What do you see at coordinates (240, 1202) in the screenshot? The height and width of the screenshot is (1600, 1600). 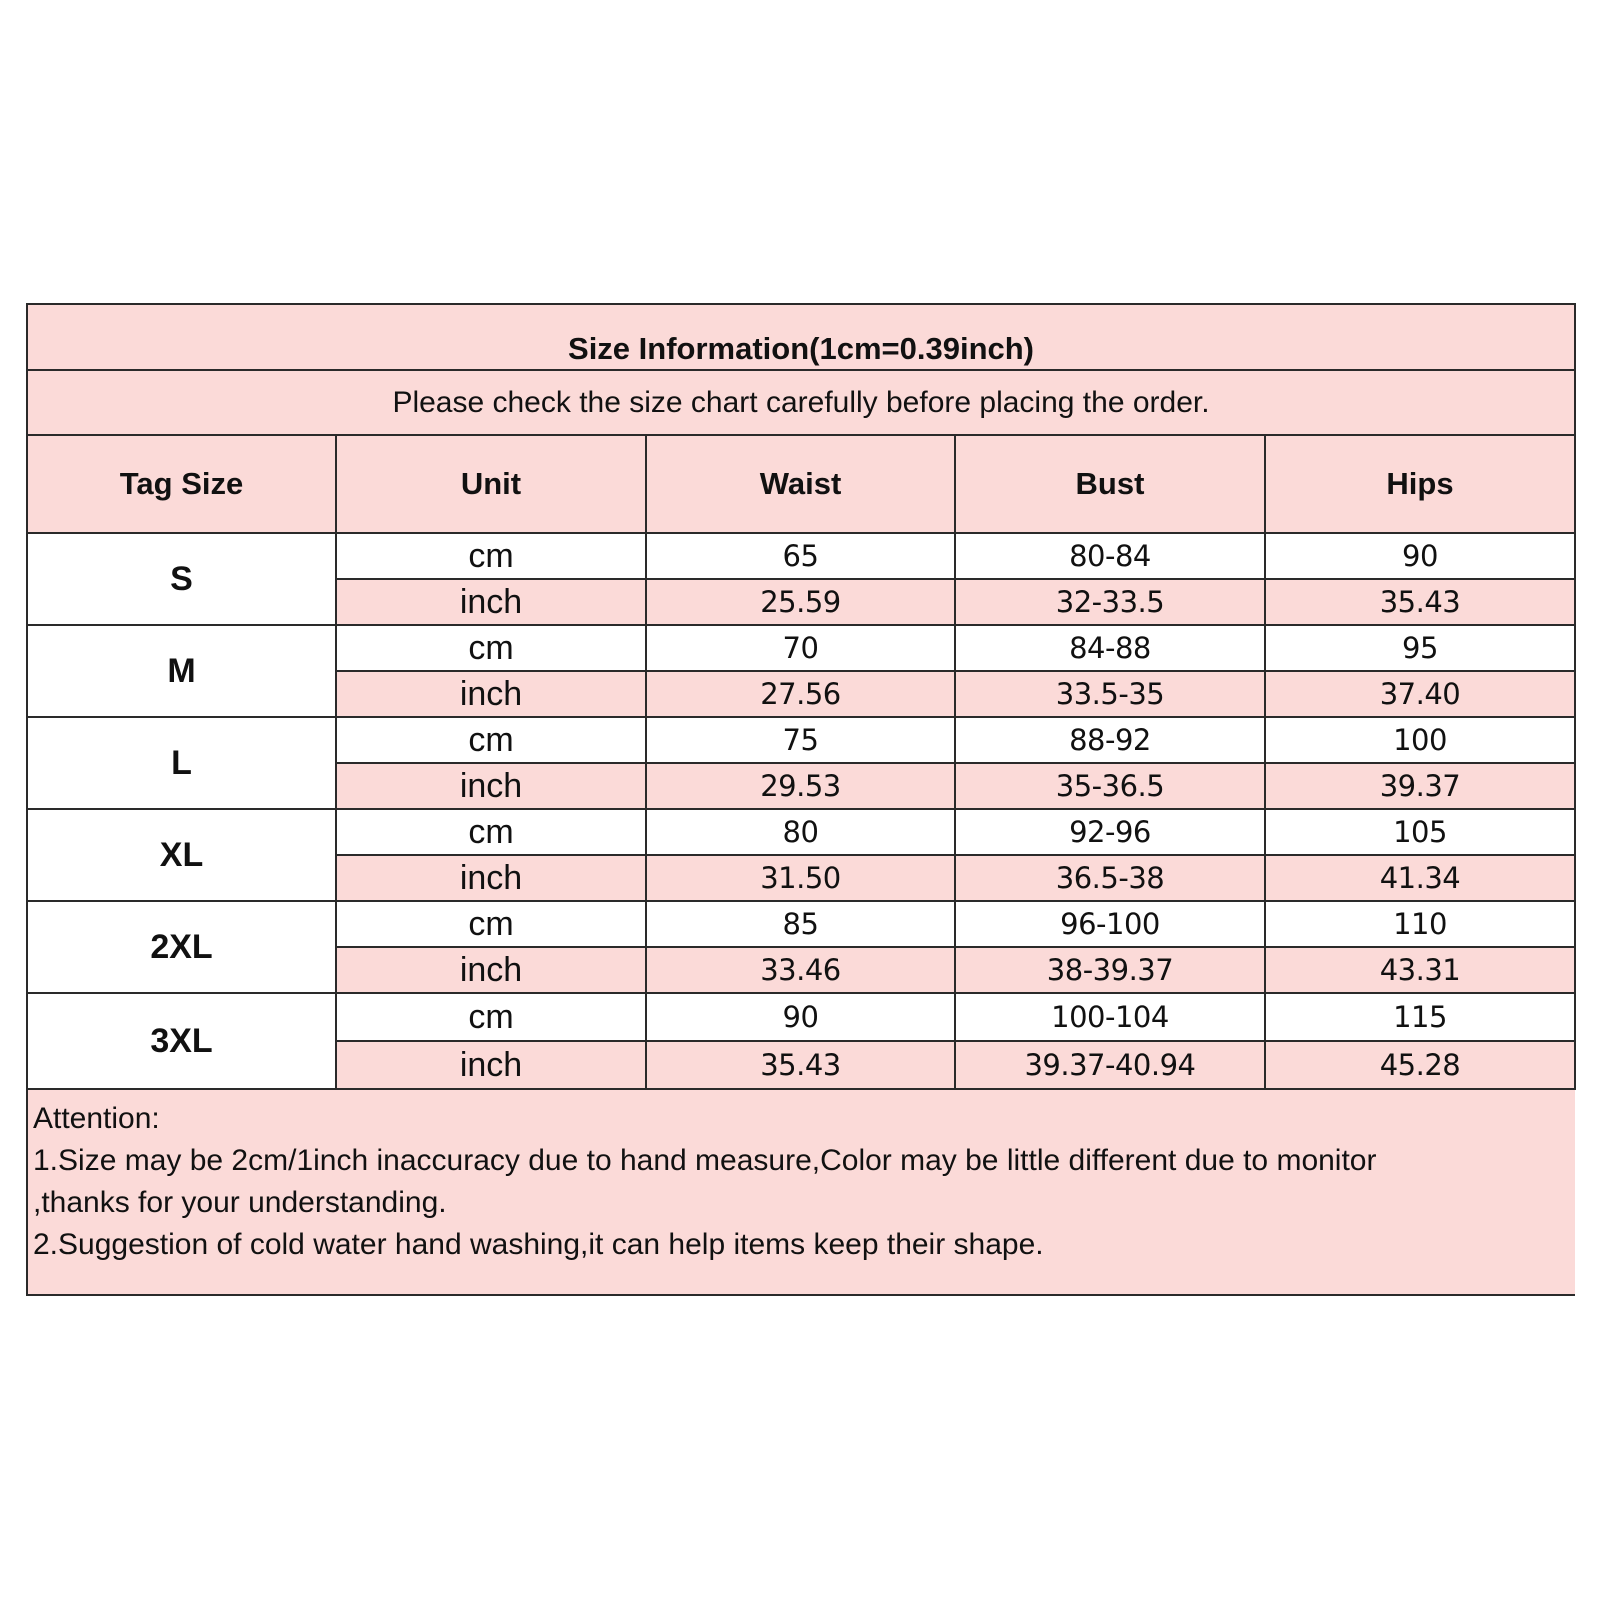 I see `note-line: ,thanks for your understanding.` at bounding box center [240, 1202].